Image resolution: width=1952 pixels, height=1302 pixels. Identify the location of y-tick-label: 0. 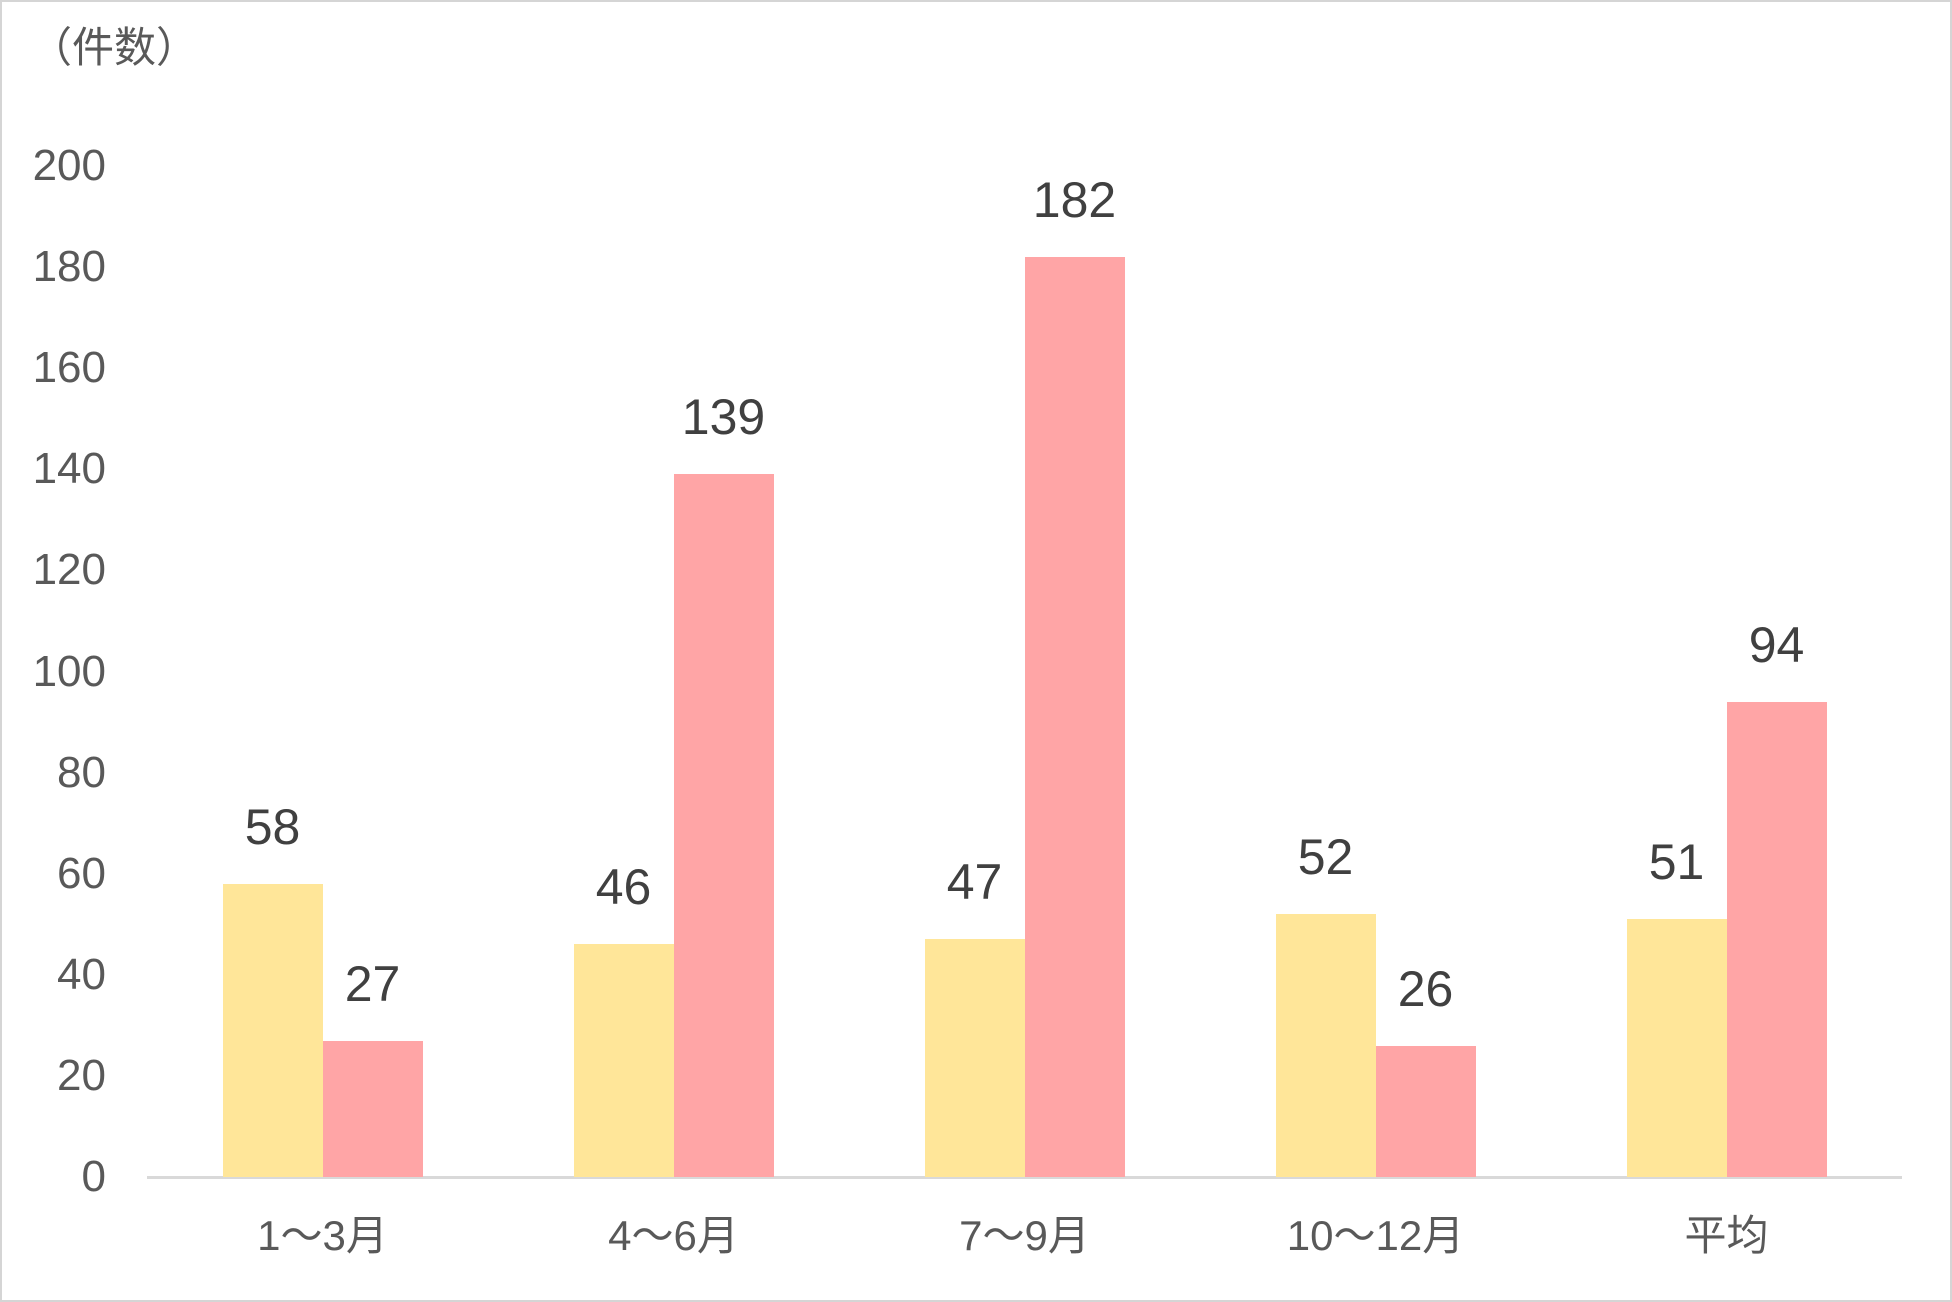
(93, 1176).